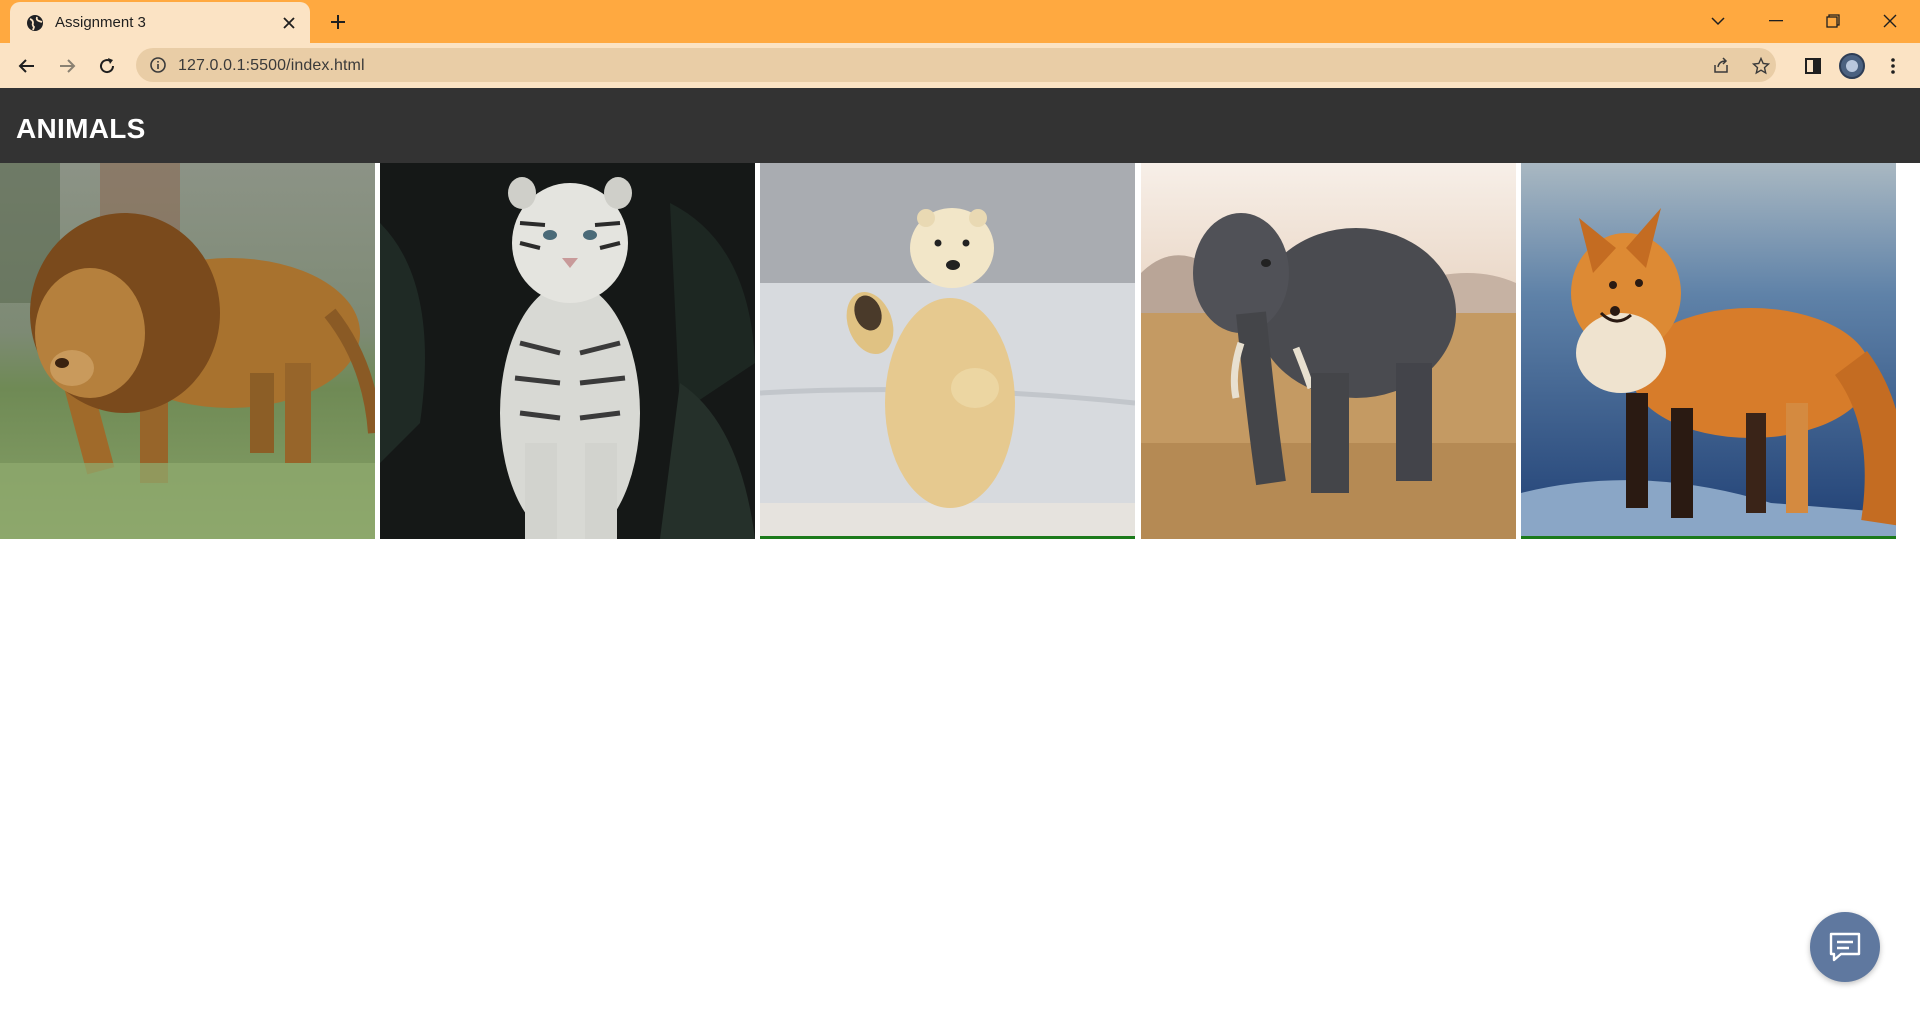  What do you see at coordinates (1776, 21) in the screenshot?
I see `minimize-icon` at bounding box center [1776, 21].